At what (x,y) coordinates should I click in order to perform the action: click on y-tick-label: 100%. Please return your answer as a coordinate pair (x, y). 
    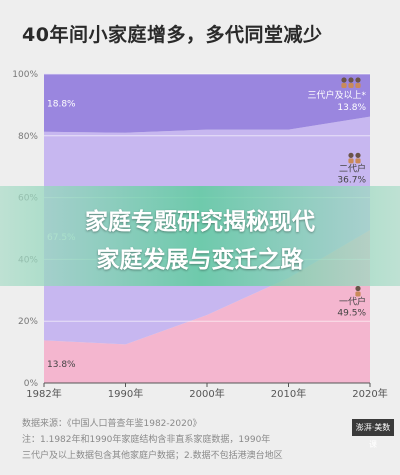
    Looking at the image, I should click on (25, 75).